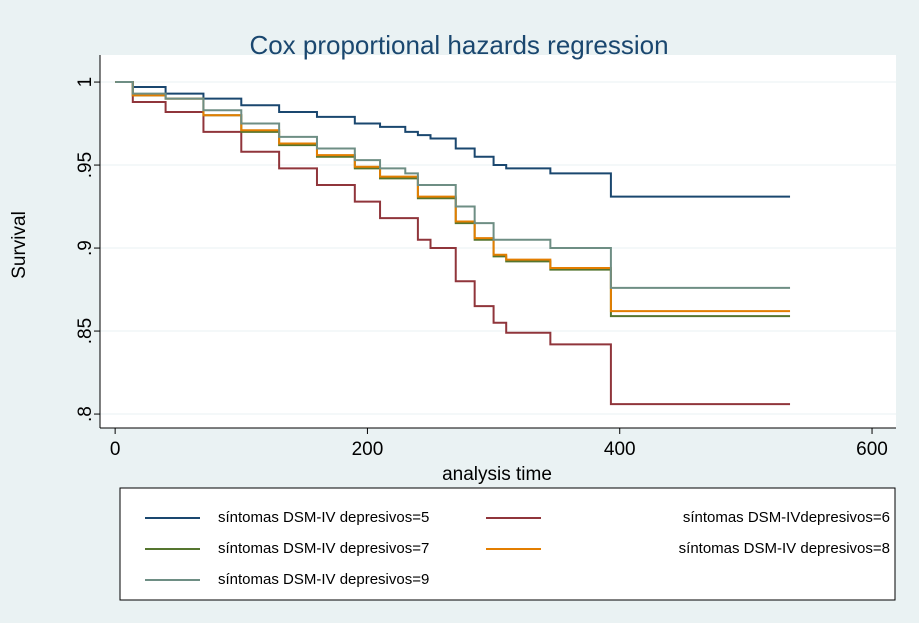 The image size is (919, 623). Describe the element at coordinates (115, 449) in the screenshot. I see `x-tick-label: 0` at that location.